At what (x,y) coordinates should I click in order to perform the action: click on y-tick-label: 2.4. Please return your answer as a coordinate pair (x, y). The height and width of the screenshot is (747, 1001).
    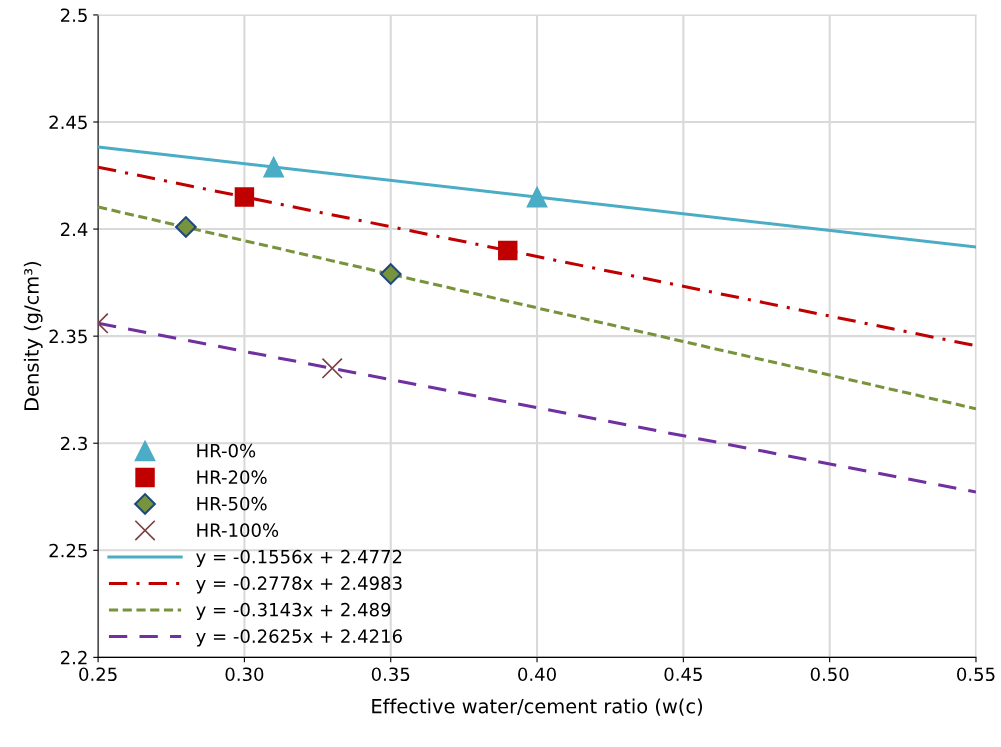
    Looking at the image, I should click on (74, 229).